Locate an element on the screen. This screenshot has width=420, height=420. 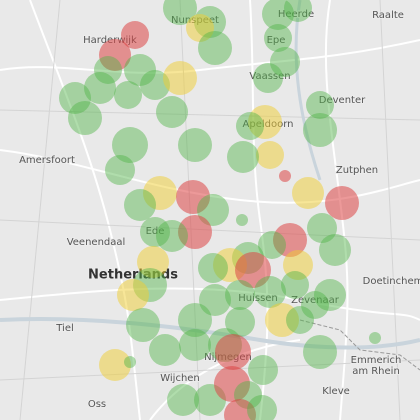
place-label: Epe is located at coordinates (276, 40).